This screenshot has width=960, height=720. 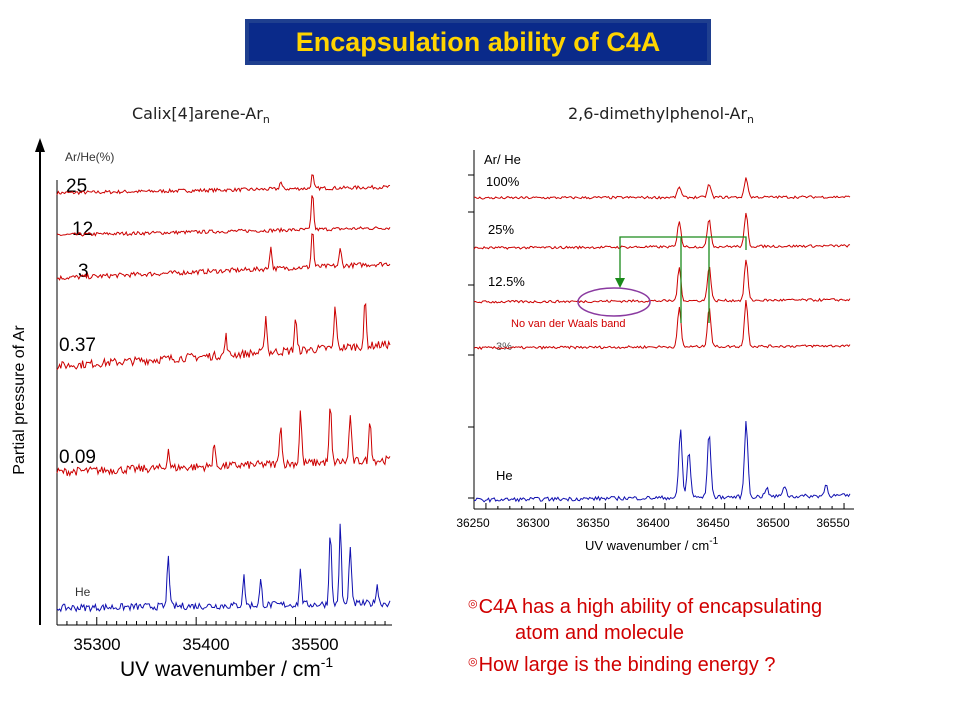 I want to click on left-xtick-label: 35400, so click(x=205, y=644).